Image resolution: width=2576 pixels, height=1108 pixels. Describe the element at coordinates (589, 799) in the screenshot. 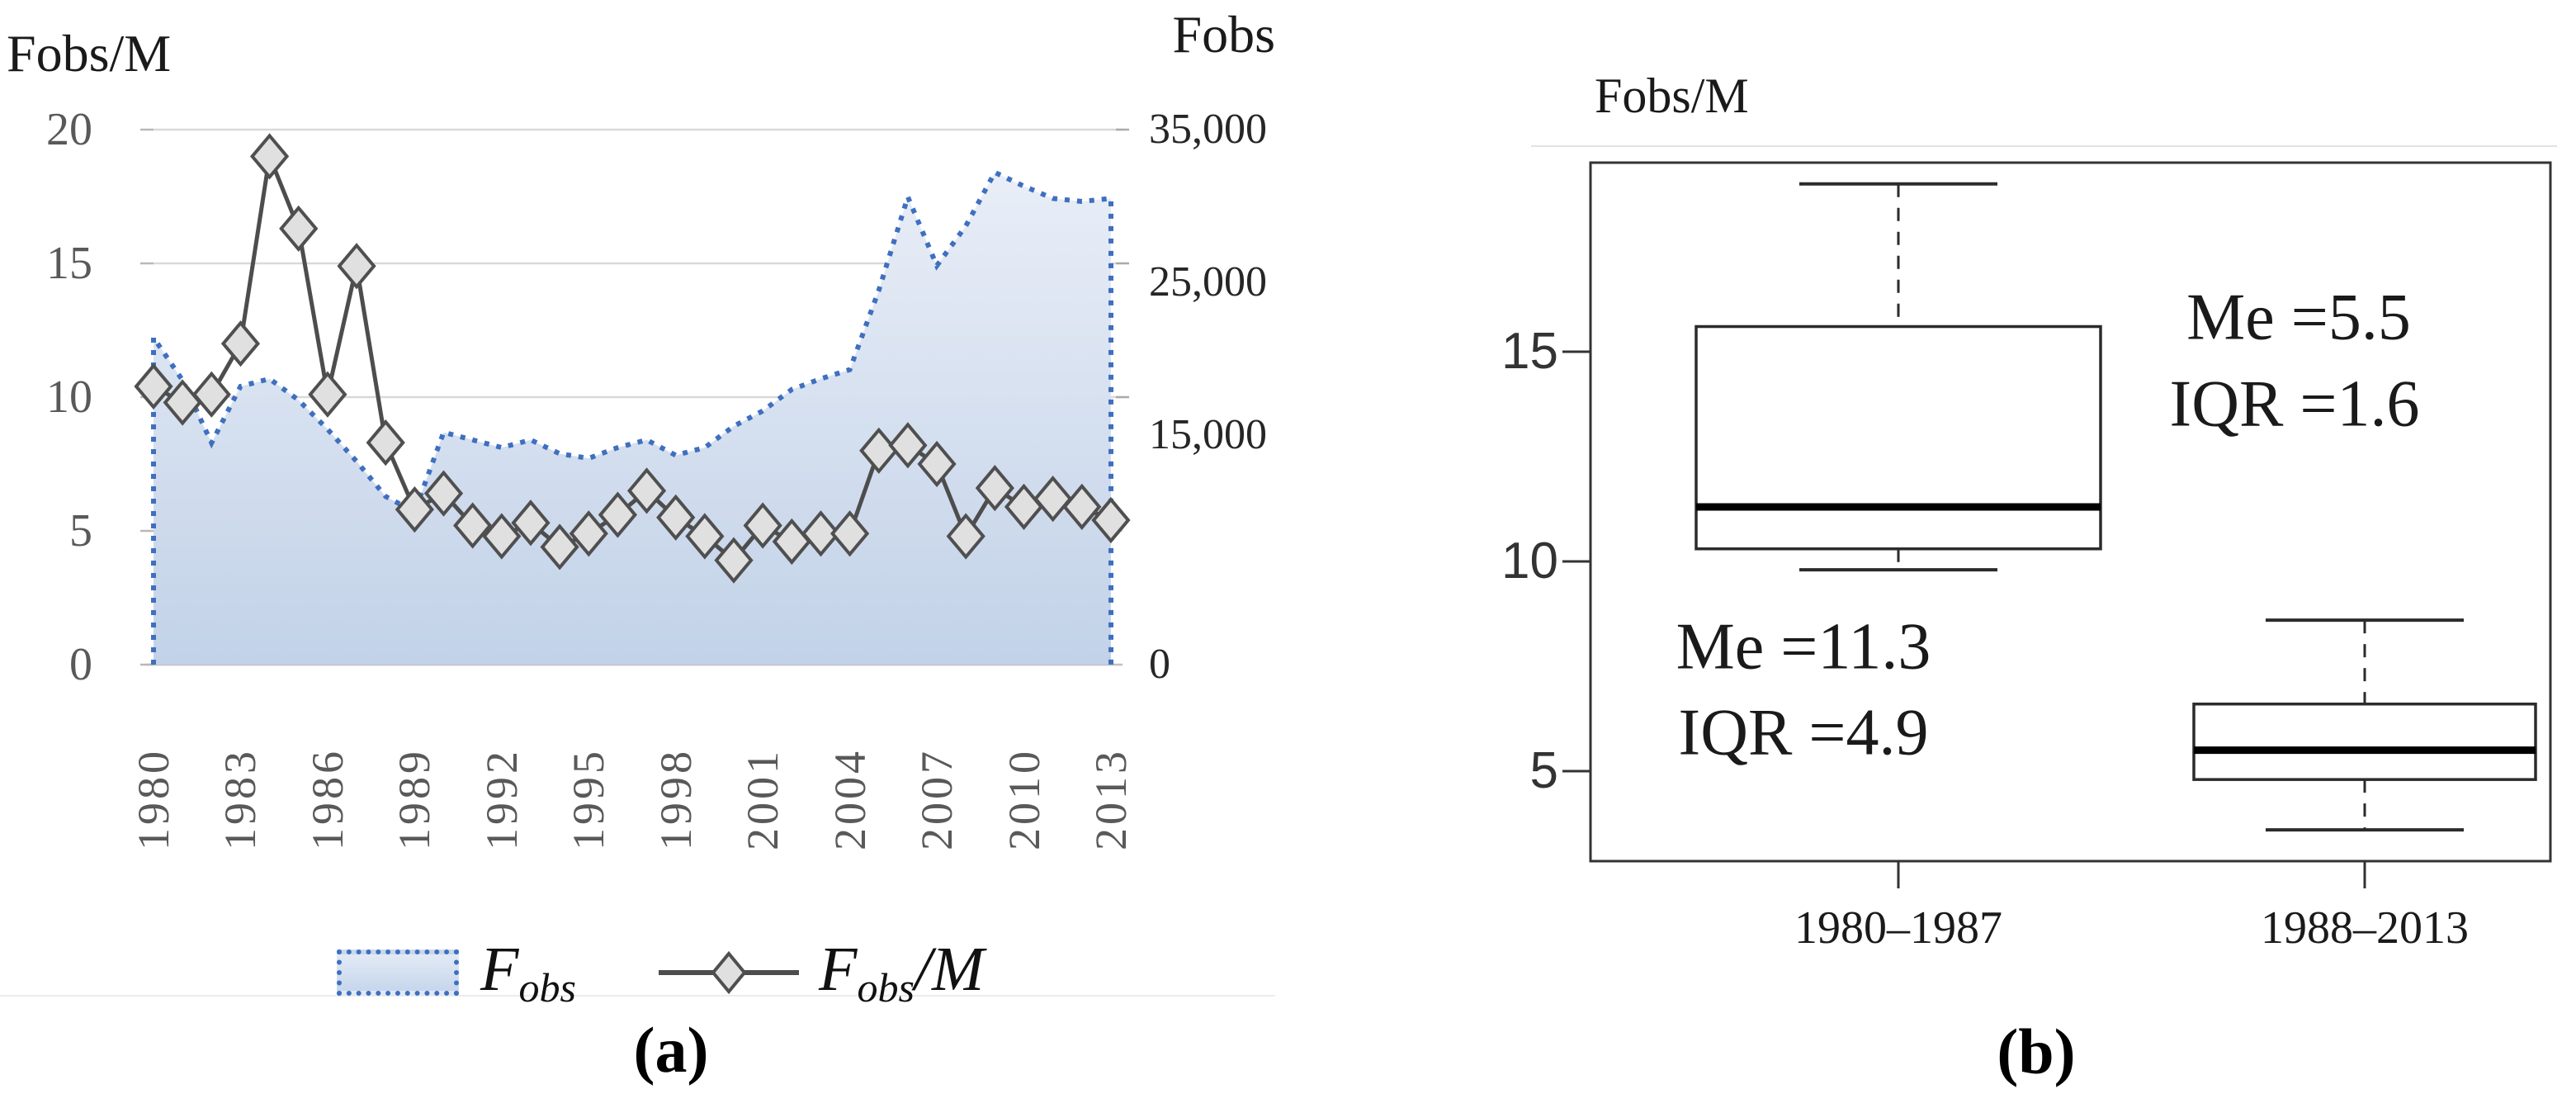

I see `panel-a-x-tick-1995: 1995` at that location.